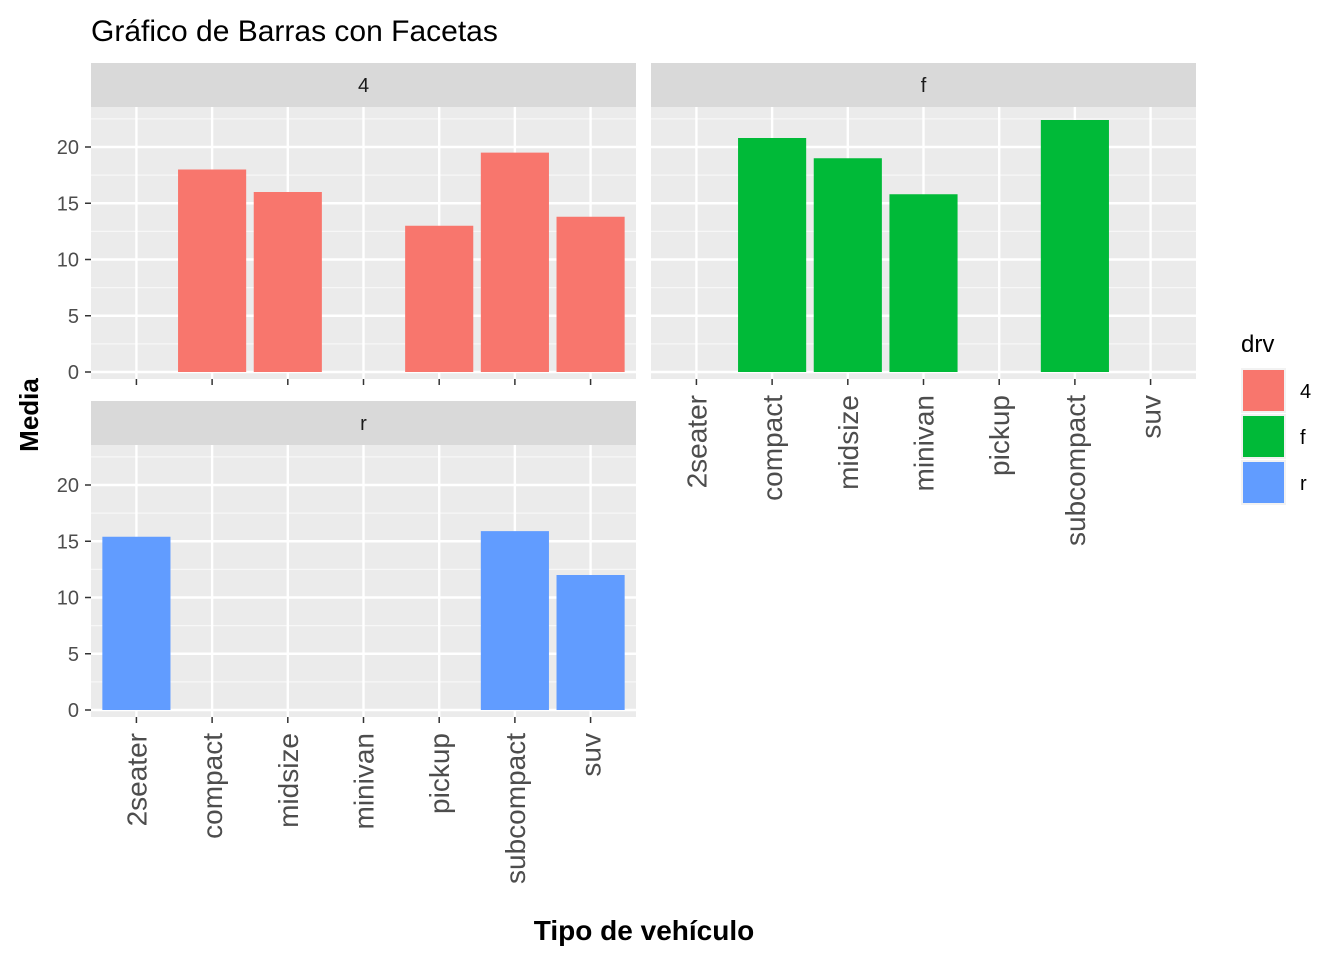 This screenshot has height=960, width=1344. What do you see at coordinates (287, 282) in the screenshot?
I see `bar-4-midsize` at bounding box center [287, 282].